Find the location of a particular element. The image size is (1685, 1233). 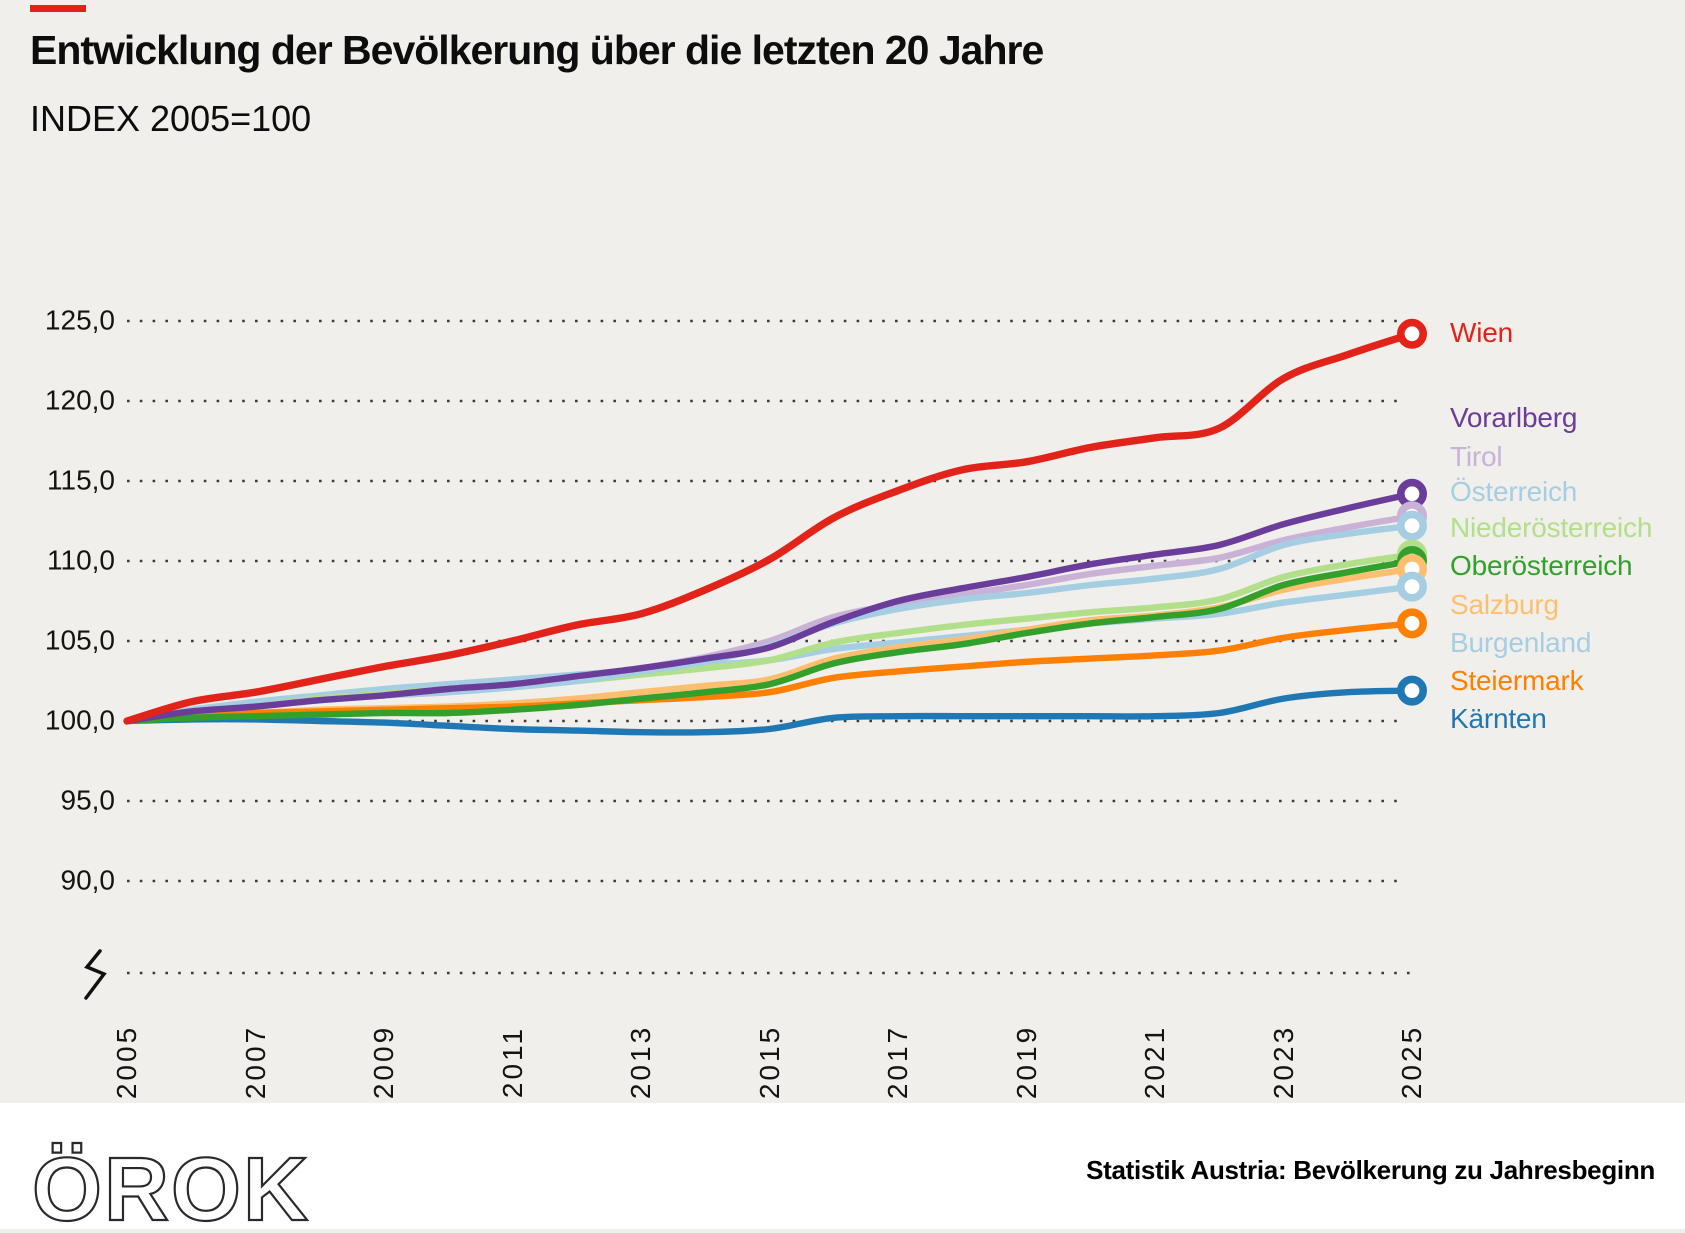

orok-logo-text: ÖROK is located at coordinates (171, 1186).